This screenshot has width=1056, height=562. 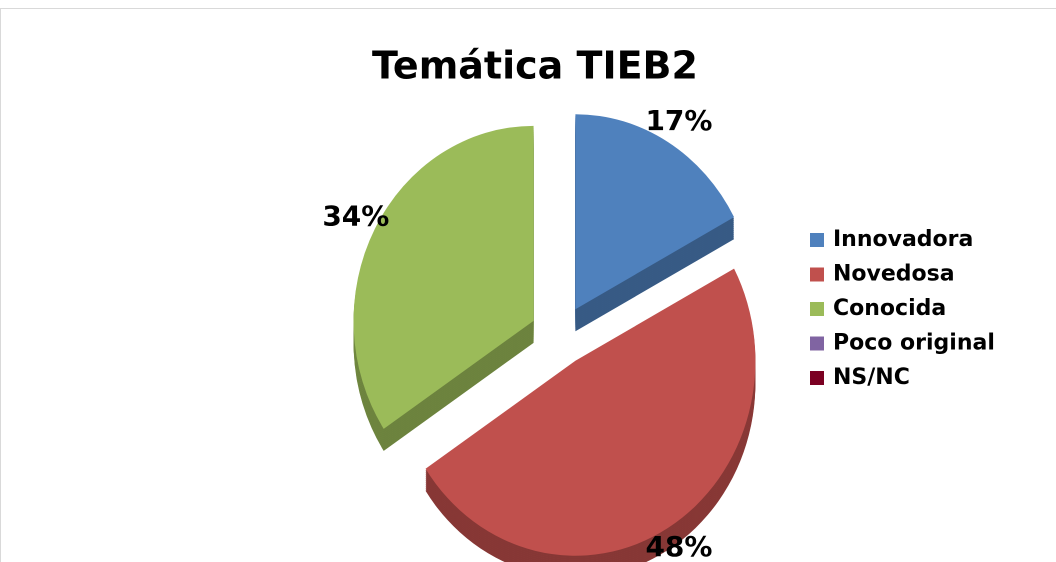 I want to click on chart-title: Temática TIEB2, so click(x=535, y=66).